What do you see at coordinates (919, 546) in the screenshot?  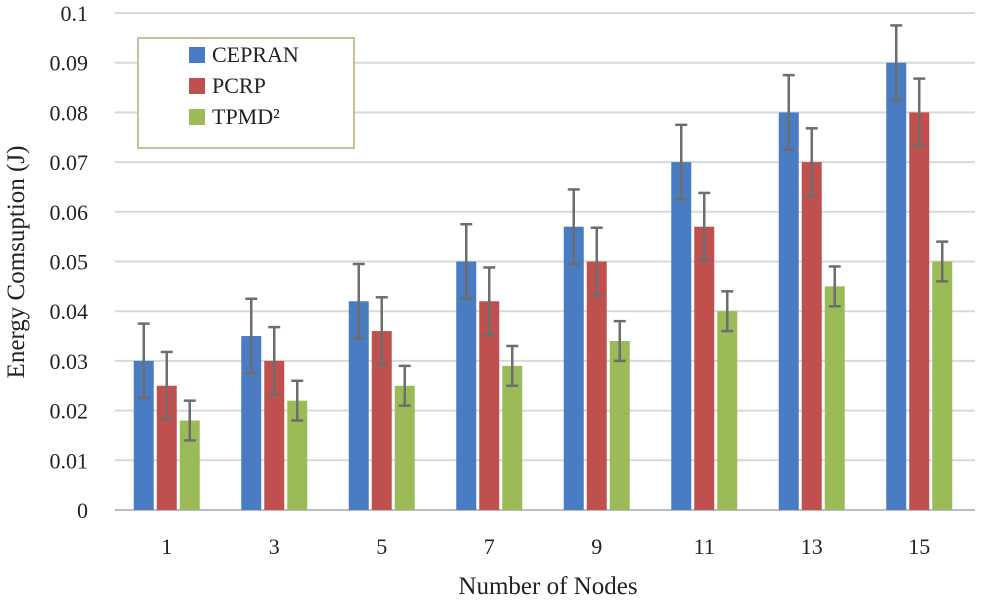 I see `x-tick-label: 15` at bounding box center [919, 546].